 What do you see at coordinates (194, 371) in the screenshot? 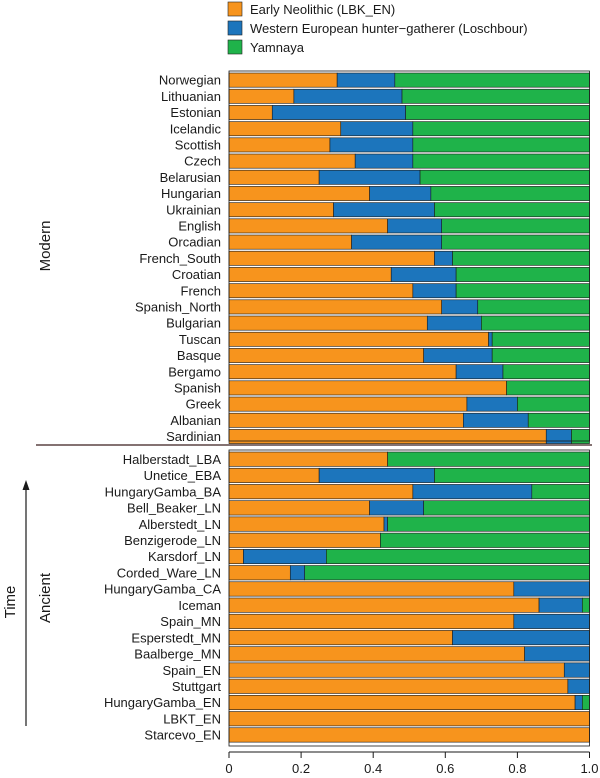
I see `category-label-bergamo: Bergamo` at bounding box center [194, 371].